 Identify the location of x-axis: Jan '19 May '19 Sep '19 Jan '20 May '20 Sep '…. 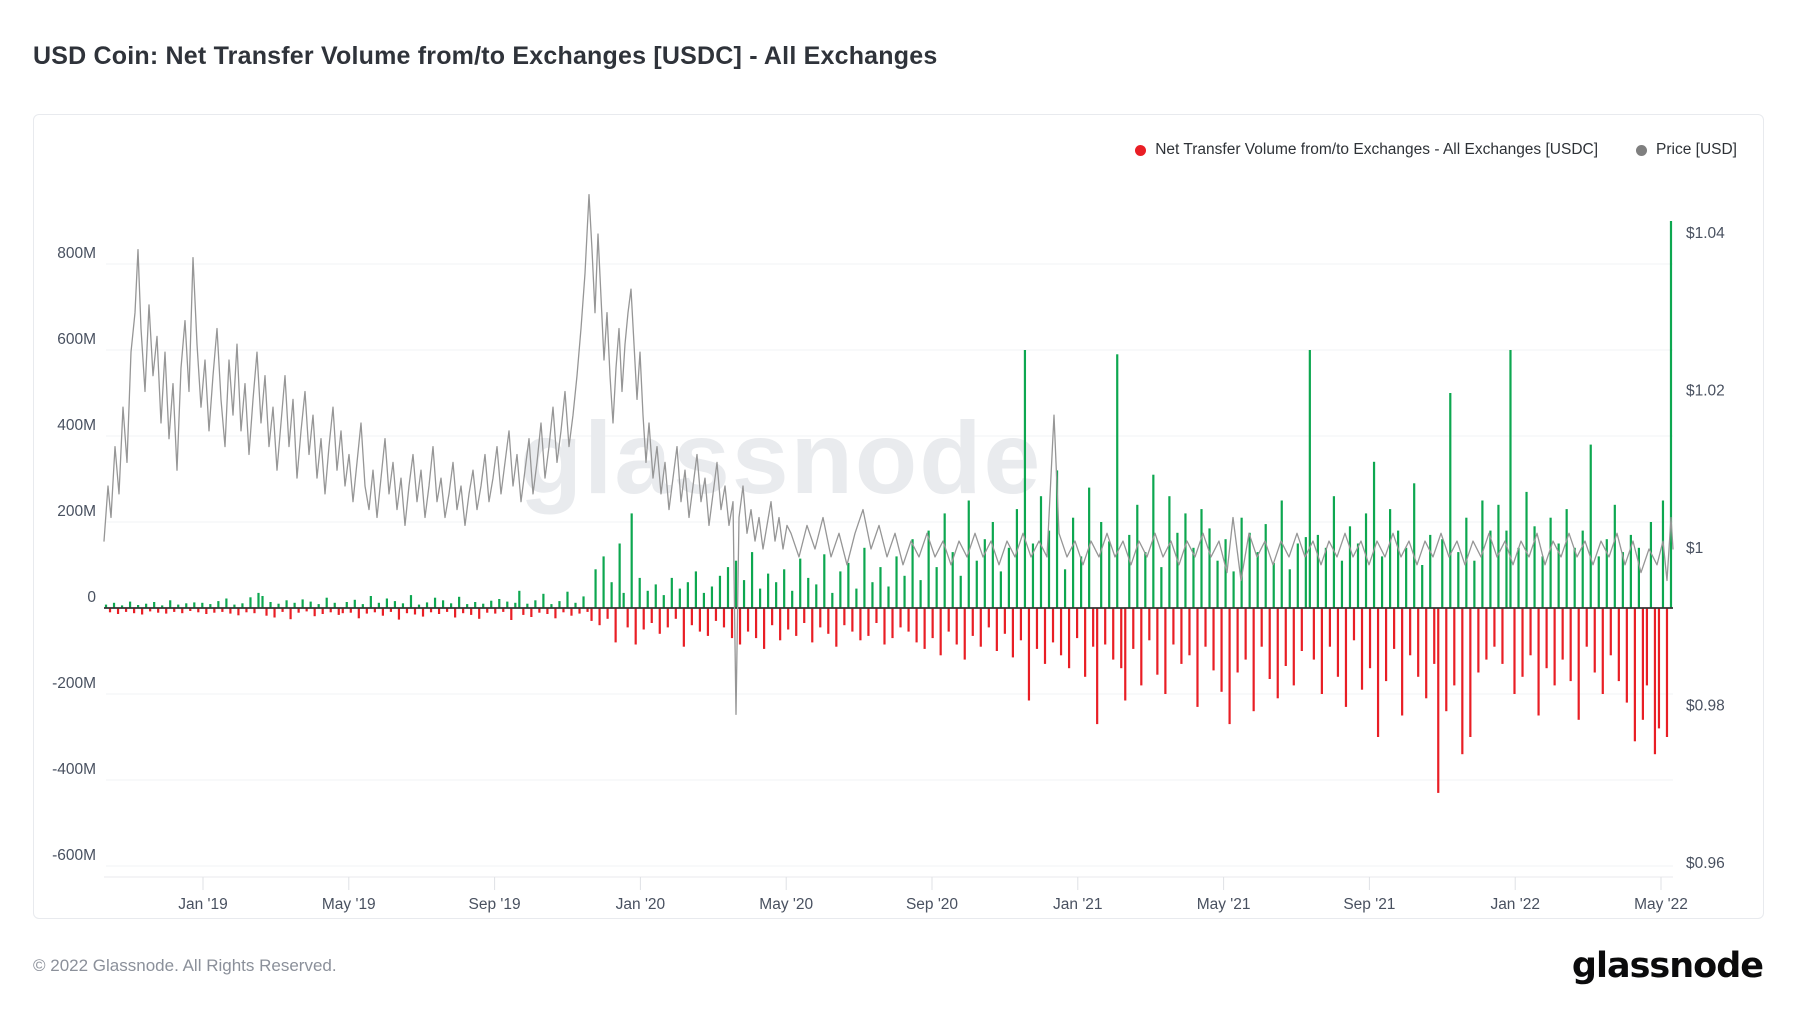
(896, 894).